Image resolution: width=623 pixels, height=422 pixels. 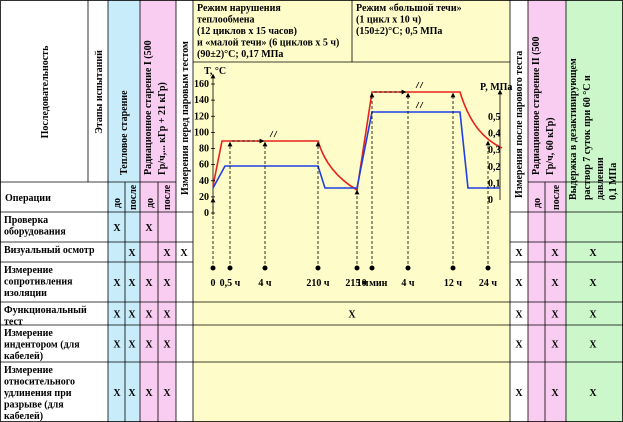 What do you see at coordinates (536, 106) in the screenshot?
I see `radiation-aging-2: Радиационное старение II (500` at bounding box center [536, 106].